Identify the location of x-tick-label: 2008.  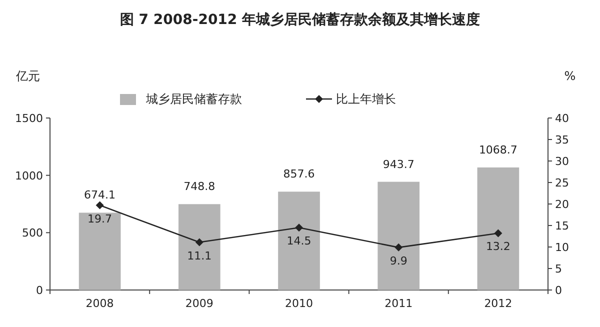
(100, 303).